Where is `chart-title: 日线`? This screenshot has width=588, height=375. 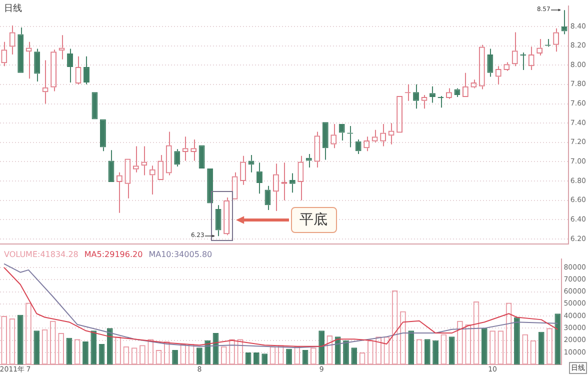 chart-title: 日线 is located at coordinates (13, 8).